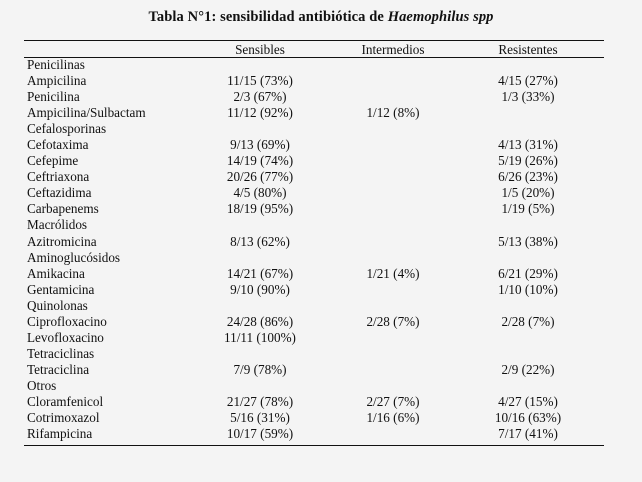 The height and width of the screenshot is (482, 642). What do you see at coordinates (62, 241) in the screenshot?
I see `row-drug-name: Azitromicina` at bounding box center [62, 241].